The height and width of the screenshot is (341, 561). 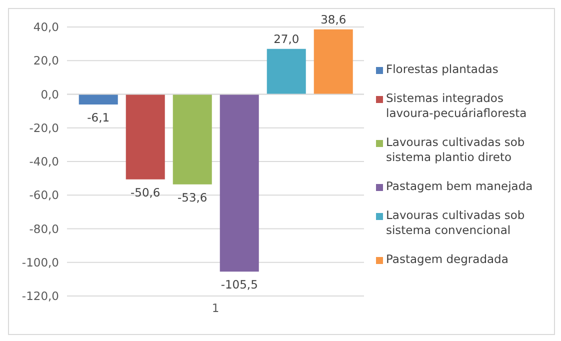 I want to click on data-label: -105,5, so click(x=239, y=285).